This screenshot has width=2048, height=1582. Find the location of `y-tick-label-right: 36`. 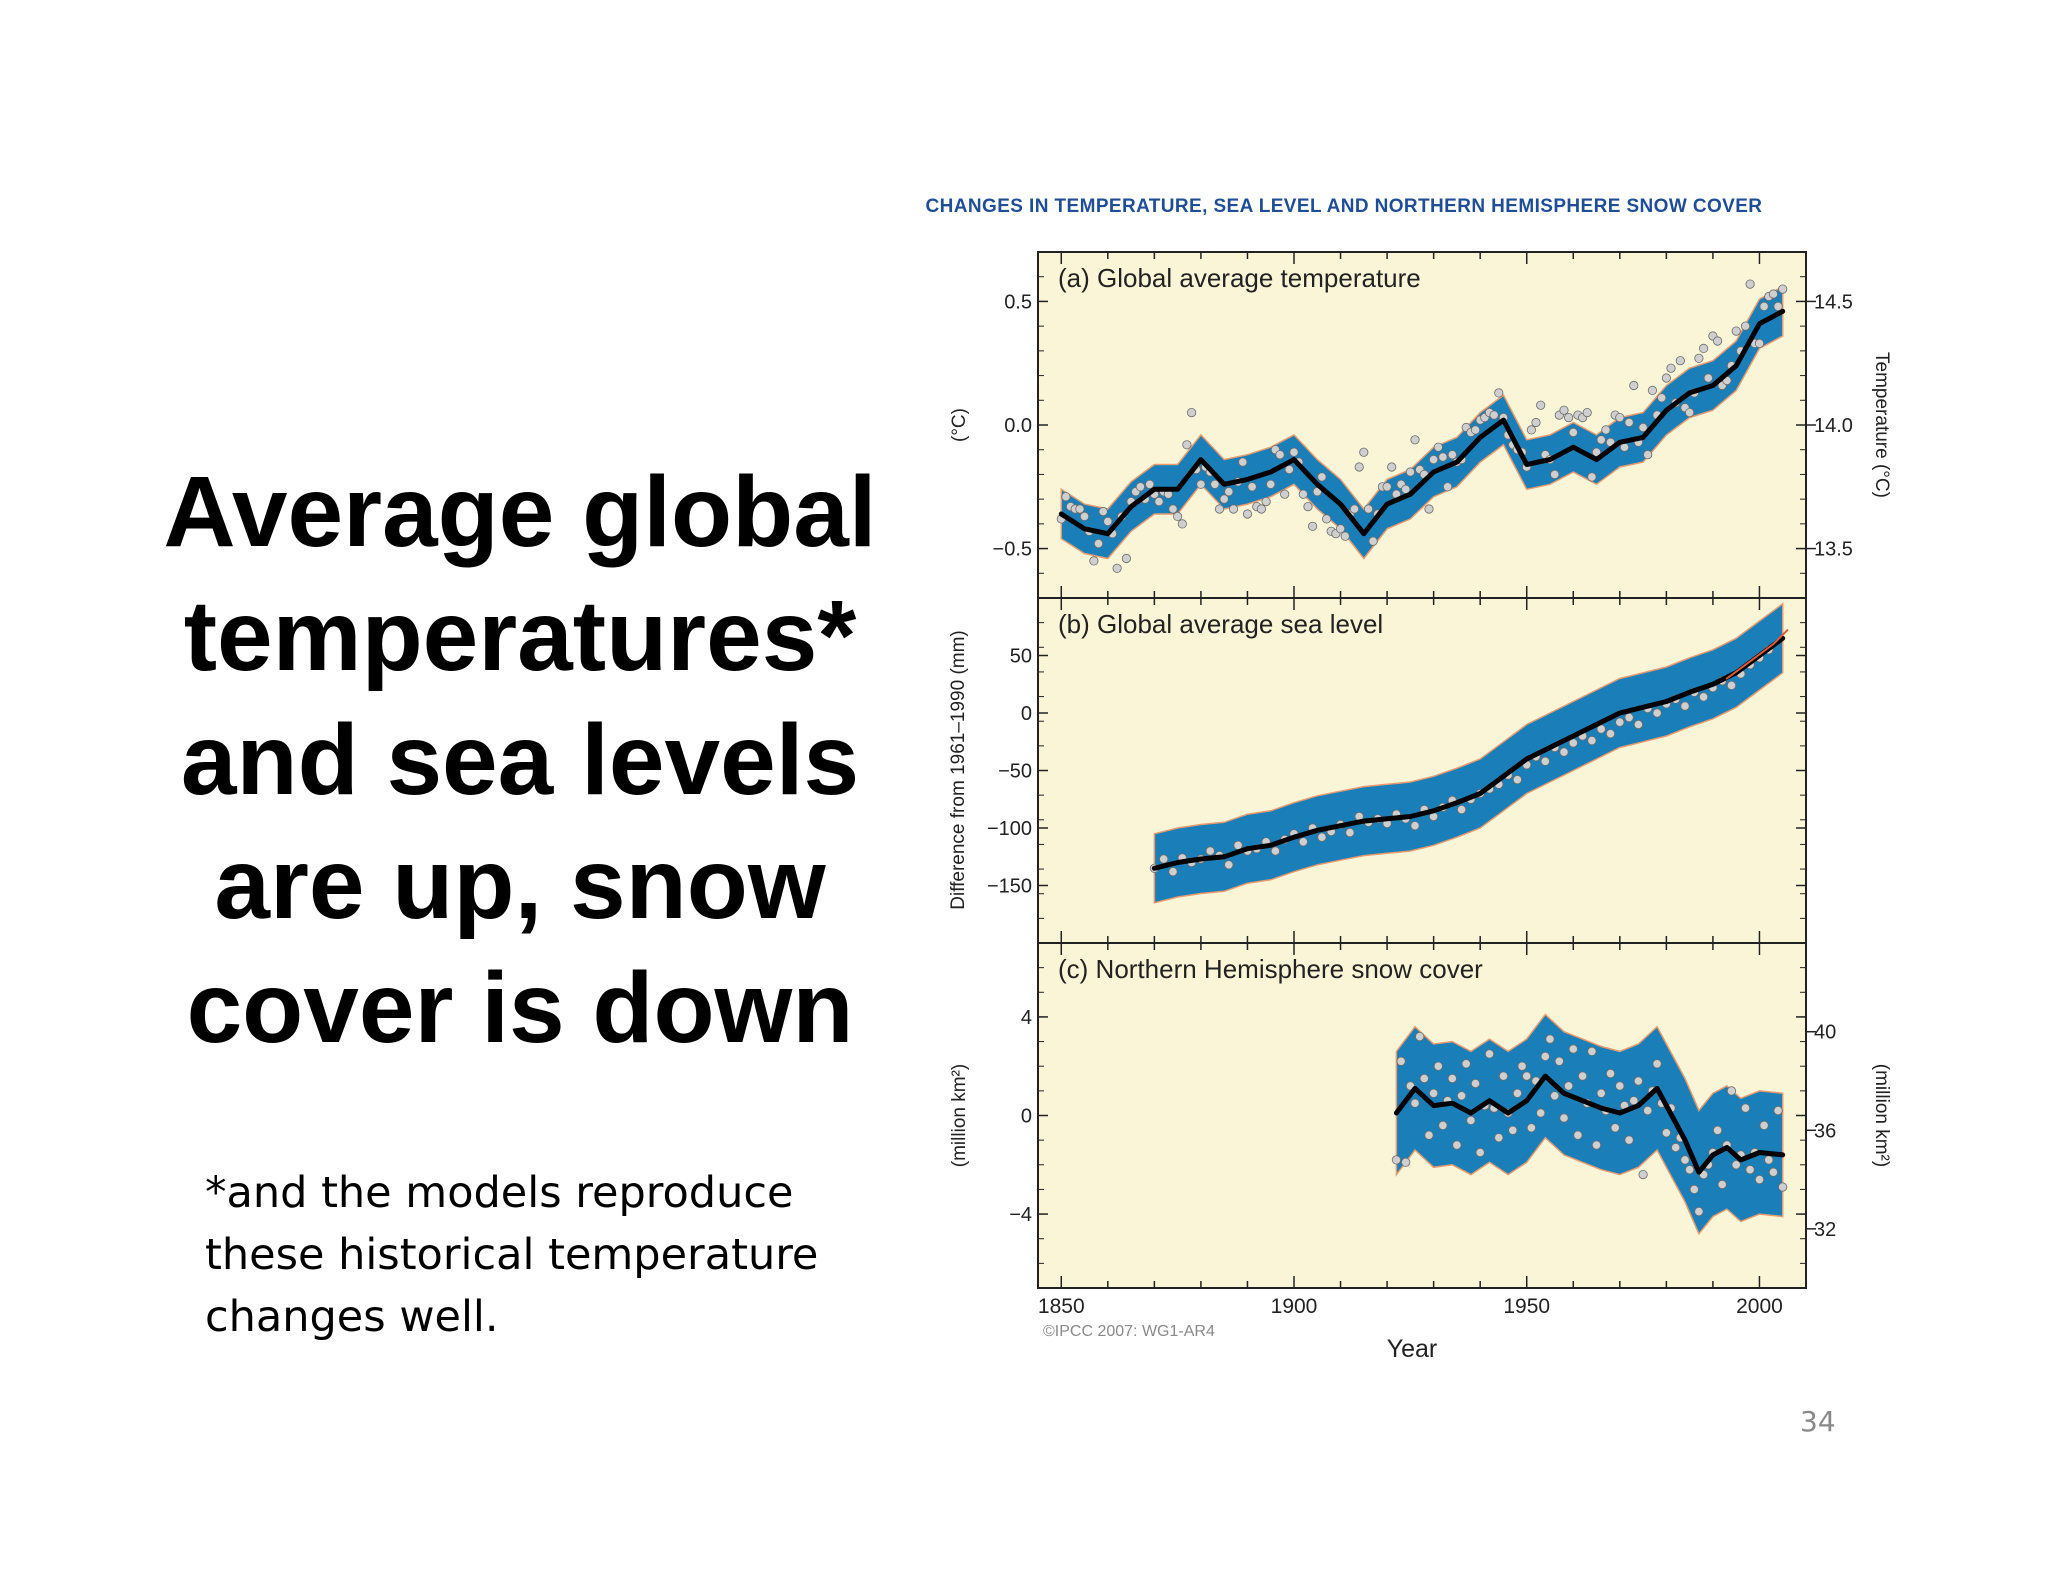

y-tick-label-right: 36 is located at coordinates (1825, 1131).